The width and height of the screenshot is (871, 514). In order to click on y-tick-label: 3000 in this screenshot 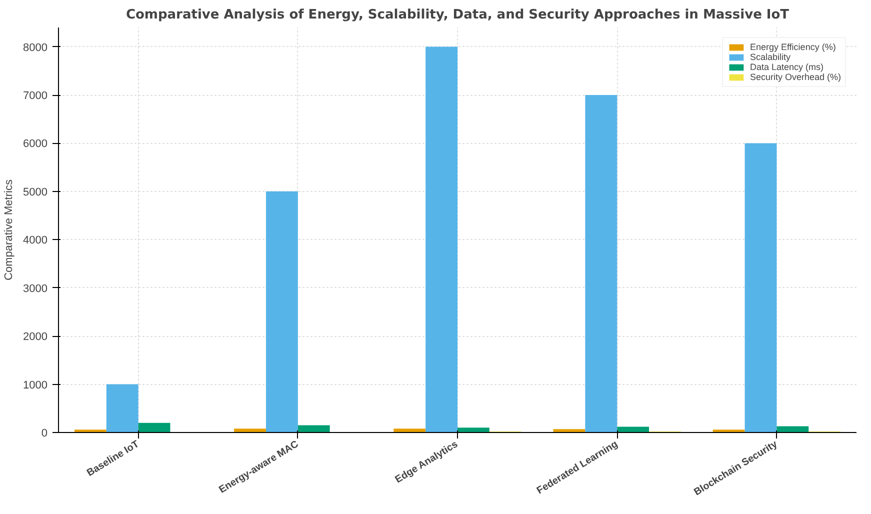, I will do `click(35, 288)`.